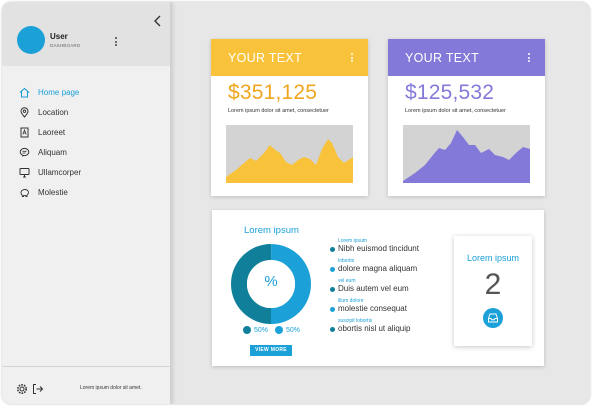 The image size is (592, 406). What do you see at coordinates (273, 92) in the screenshot?
I see `card-value: $351,125` at bounding box center [273, 92].